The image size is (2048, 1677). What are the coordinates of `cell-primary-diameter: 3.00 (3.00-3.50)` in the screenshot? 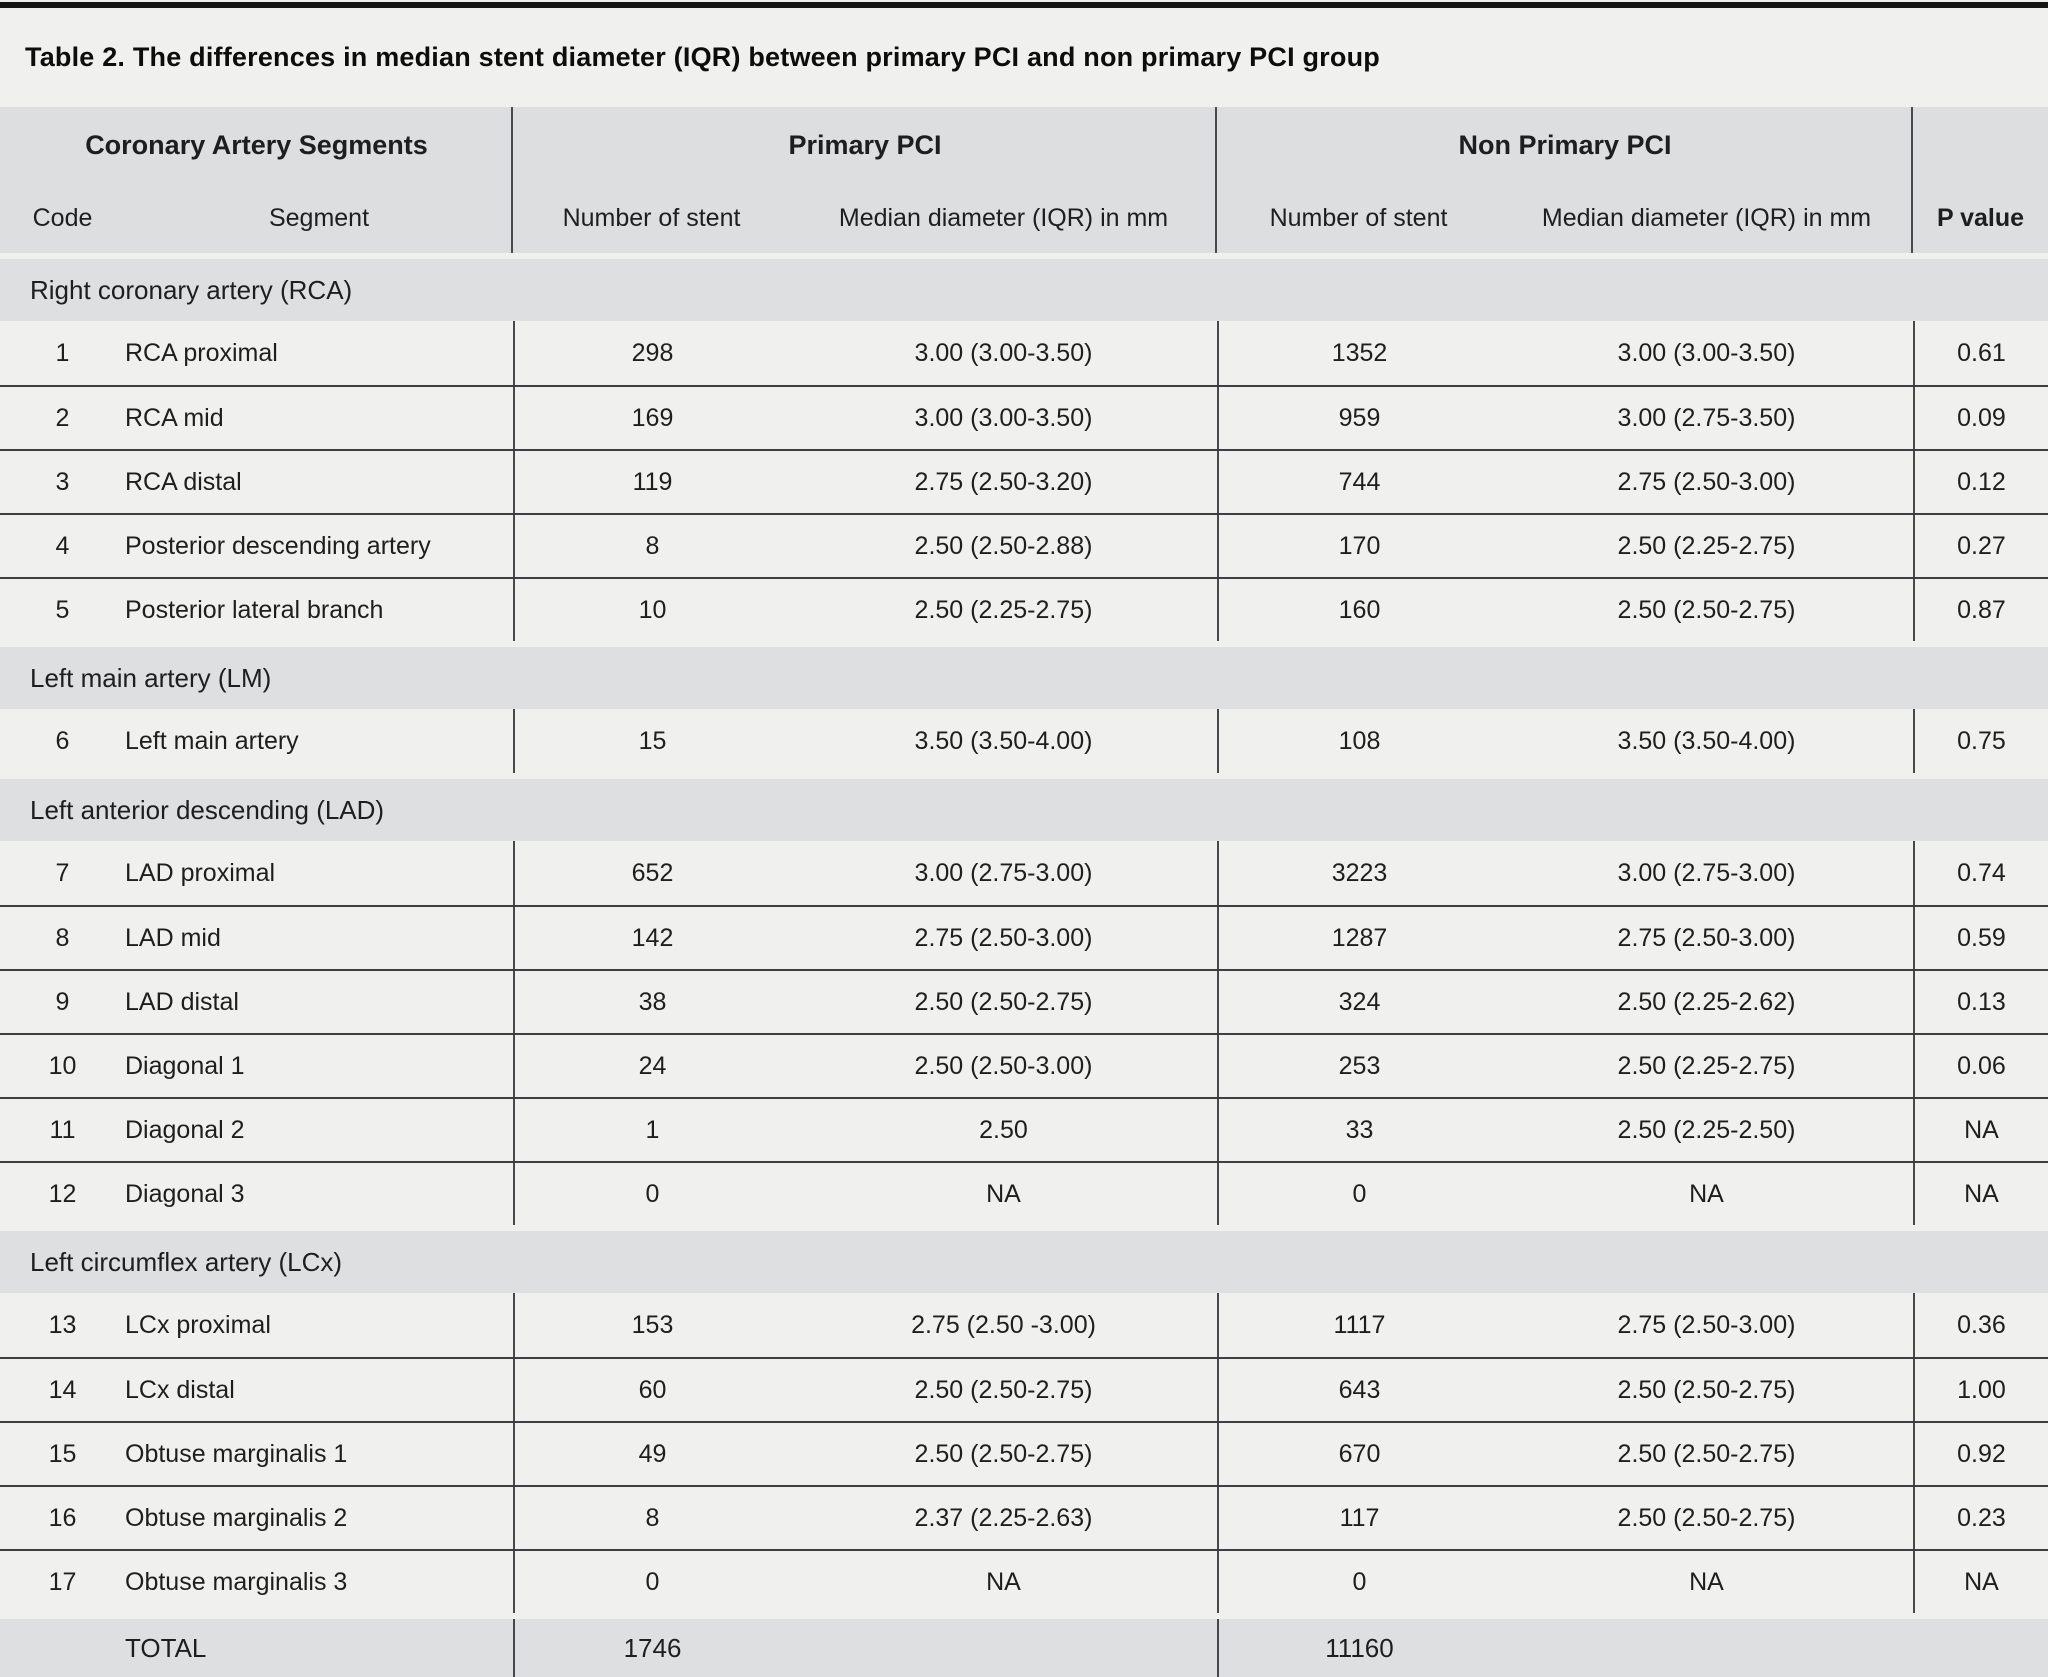 It's located at (1003, 417).